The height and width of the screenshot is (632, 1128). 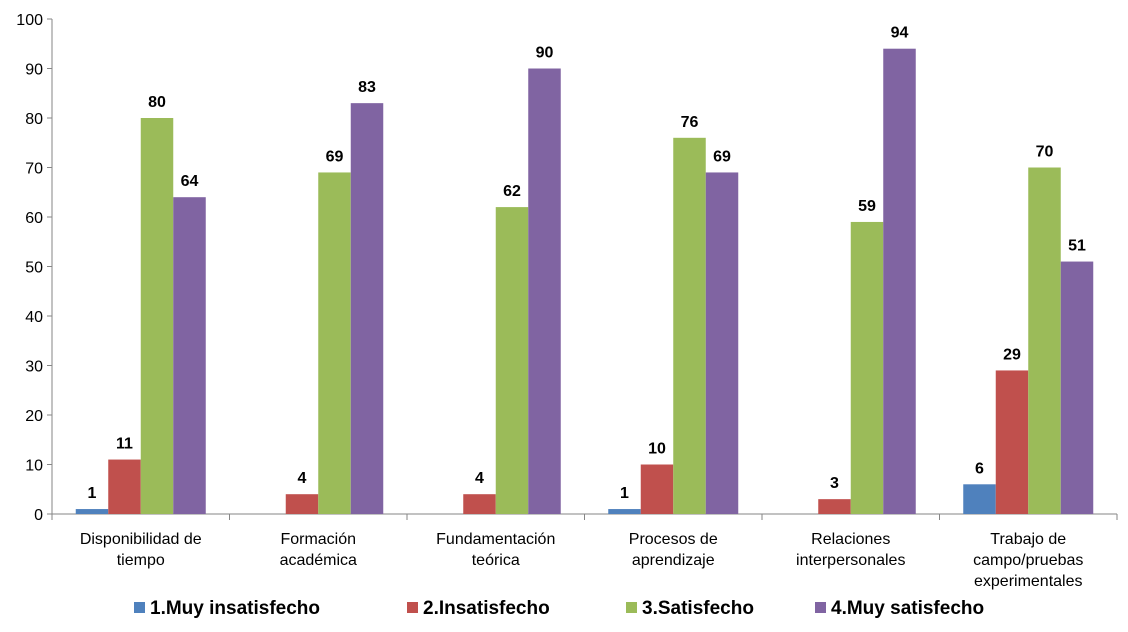 What do you see at coordinates (1028, 581) in the screenshot?
I see `category-label: experimentales` at bounding box center [1028, 581].